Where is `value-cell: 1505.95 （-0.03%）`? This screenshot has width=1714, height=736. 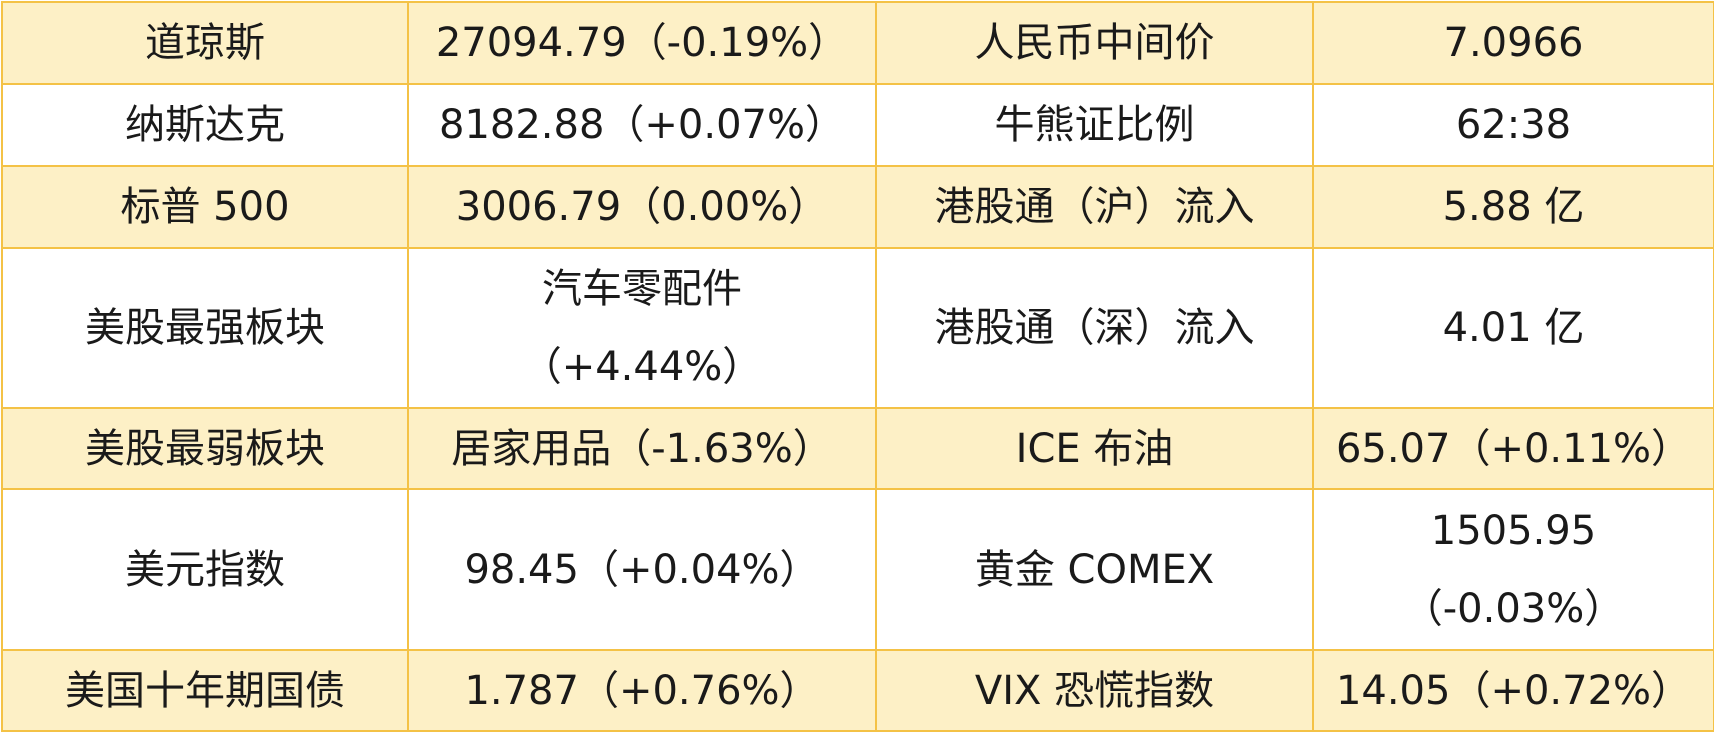 value-cell: 1505.95 （-0.03%） is located at coordinates (1513, 569).